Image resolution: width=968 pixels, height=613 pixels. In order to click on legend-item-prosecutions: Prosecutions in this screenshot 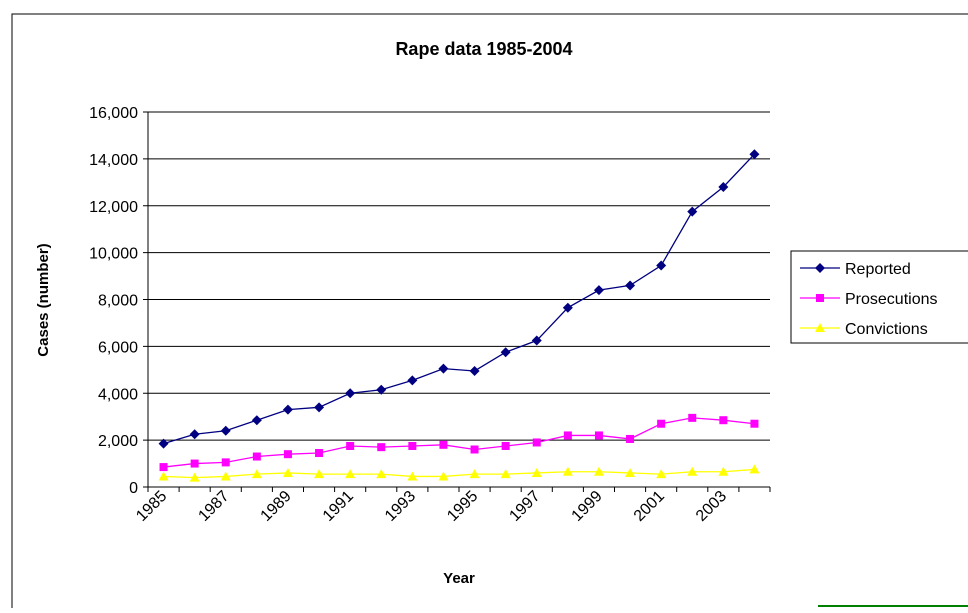, I will do `click(869, 299)`.